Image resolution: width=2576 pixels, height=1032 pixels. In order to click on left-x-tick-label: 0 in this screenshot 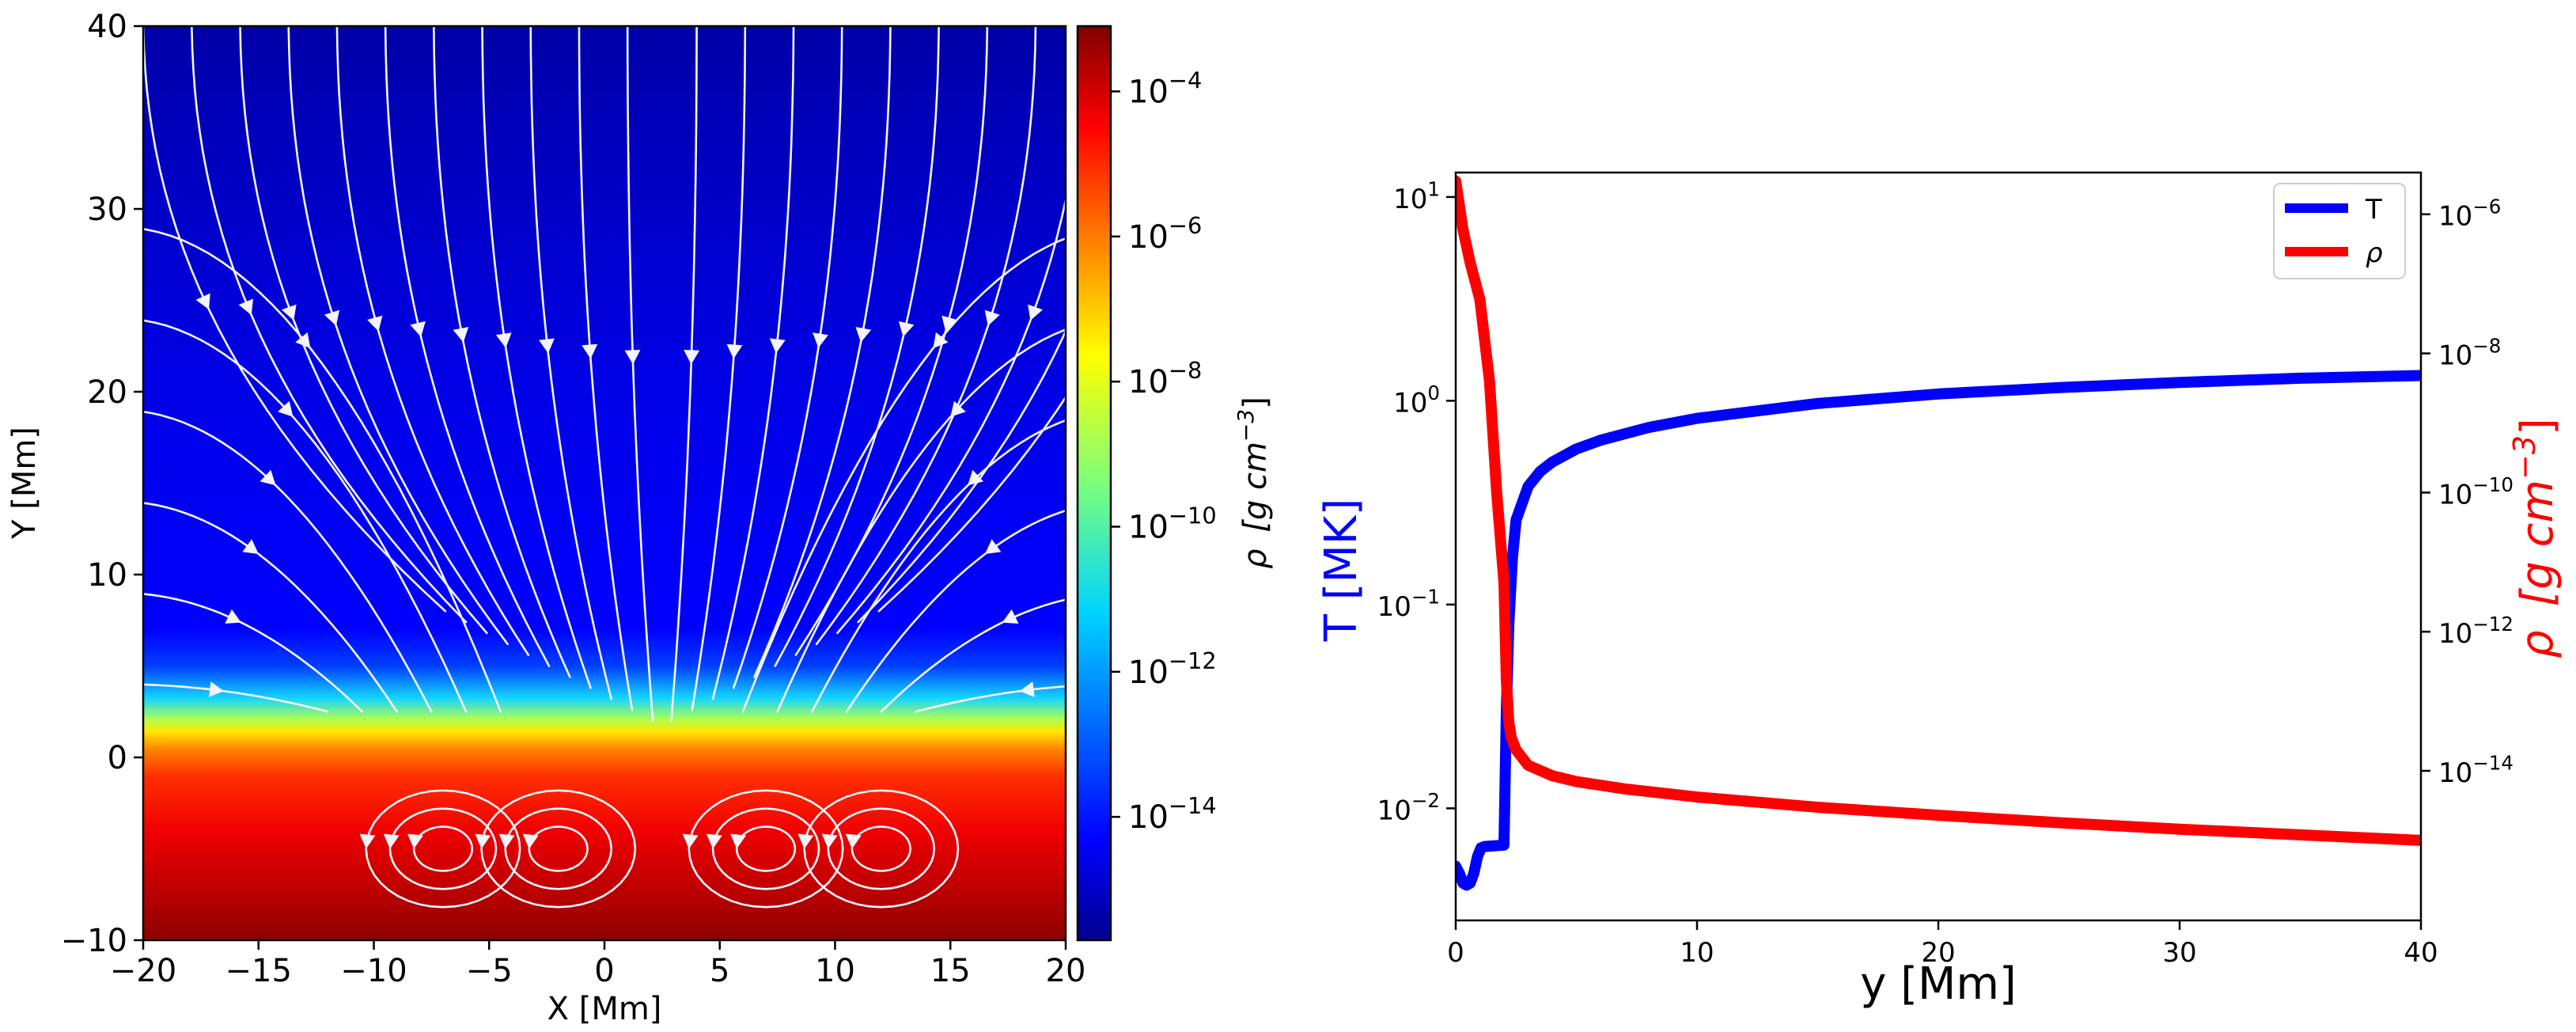, I will do `click(604, 971)`.